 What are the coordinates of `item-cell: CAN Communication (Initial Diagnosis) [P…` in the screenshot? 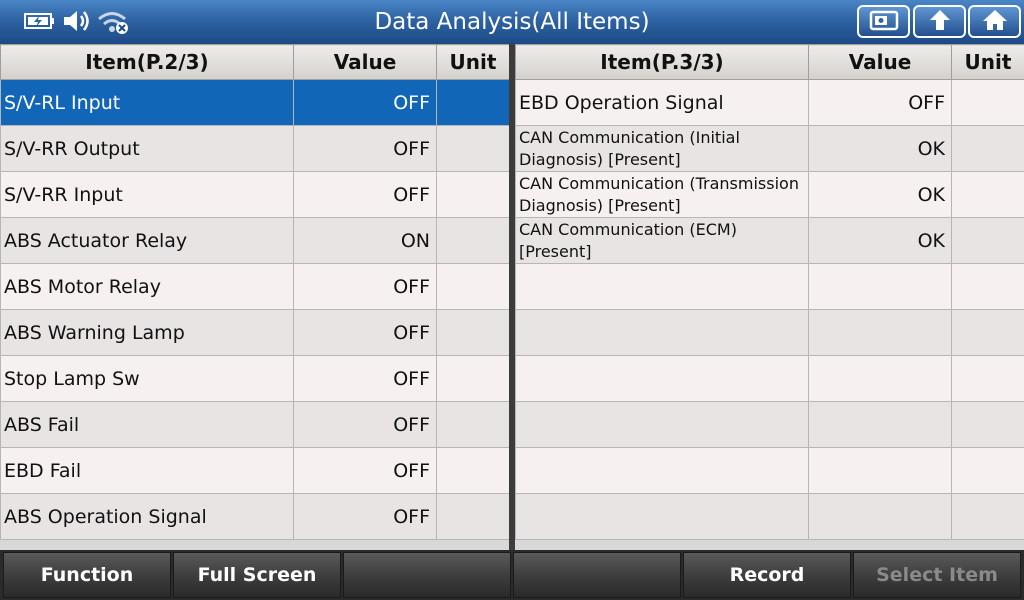 It's located at (662, 148).